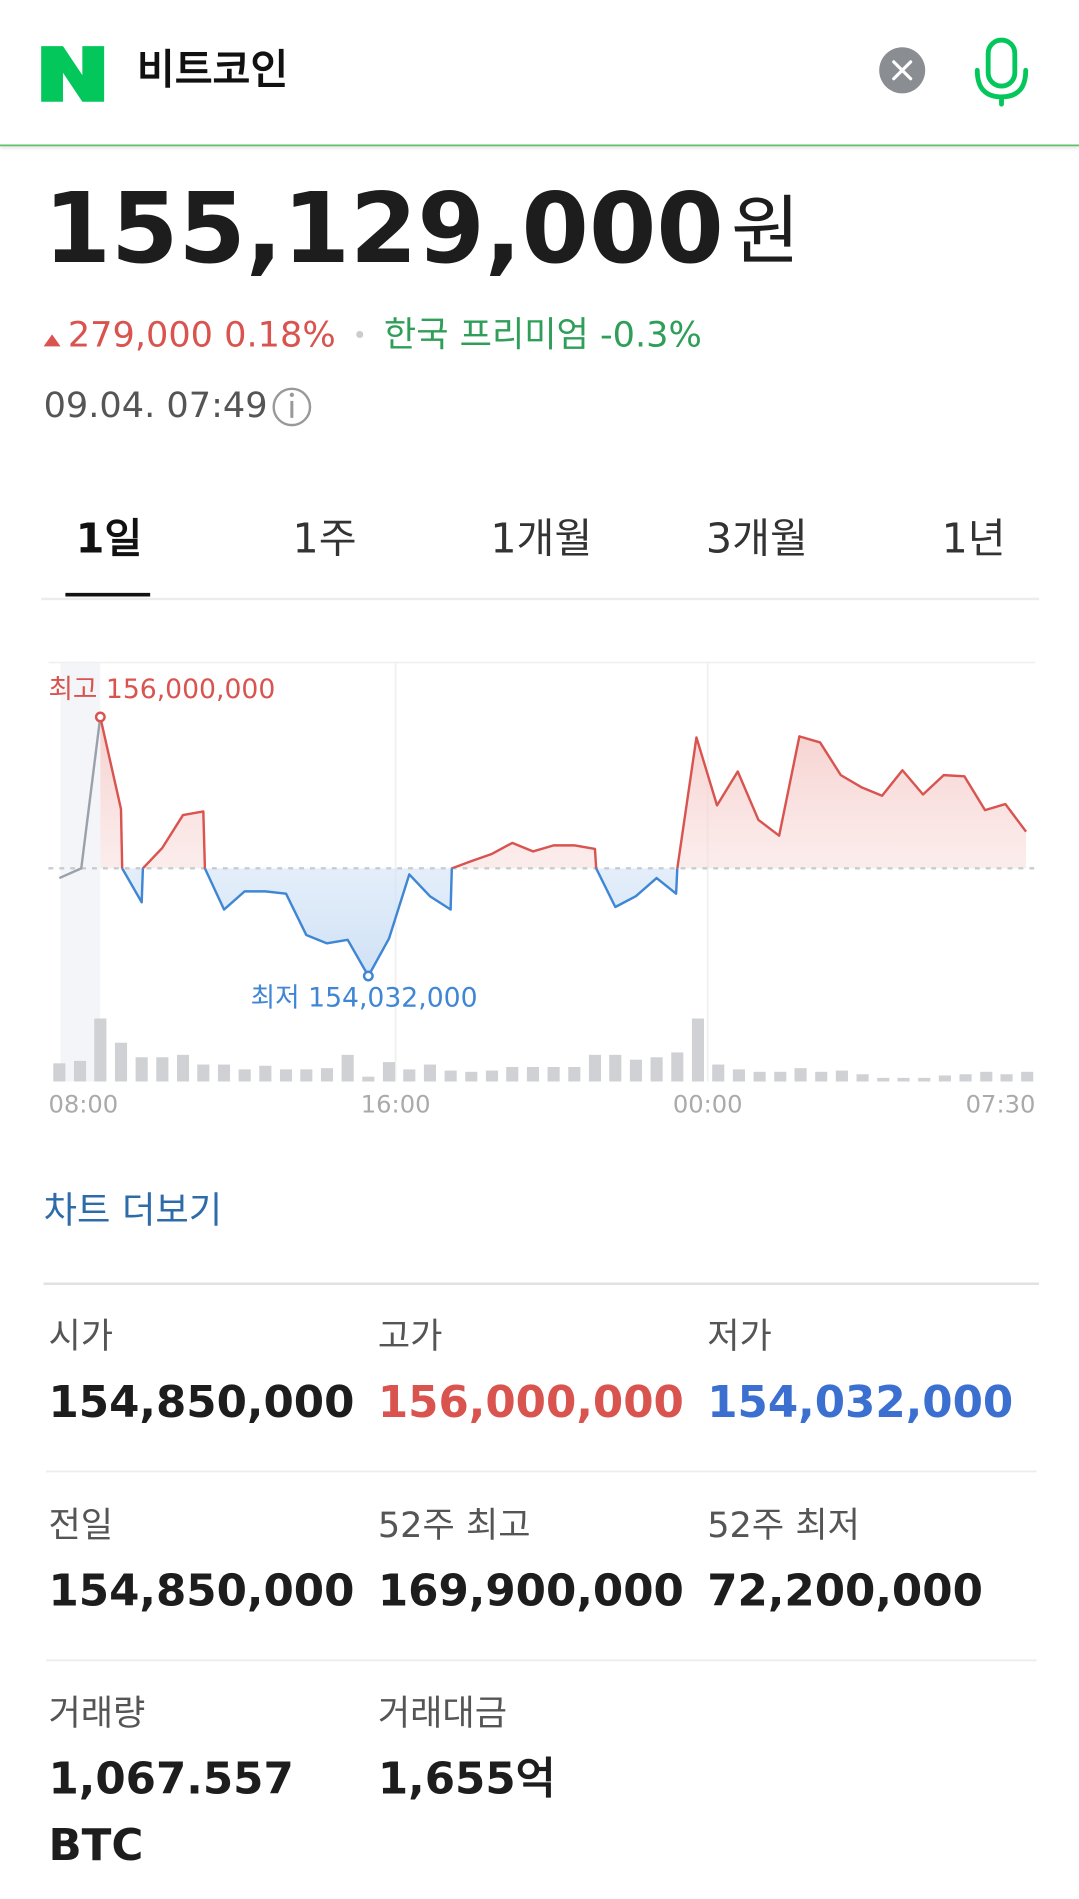  Describe the element at coordinates (364, 998) in the screenshot. I see `low-annotation: 최저 154,032,000` at that location.